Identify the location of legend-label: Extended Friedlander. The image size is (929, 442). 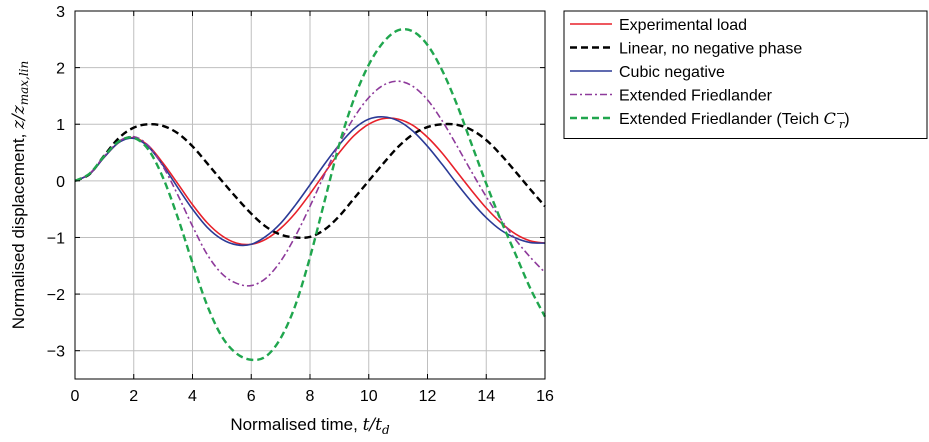
(696, 96).